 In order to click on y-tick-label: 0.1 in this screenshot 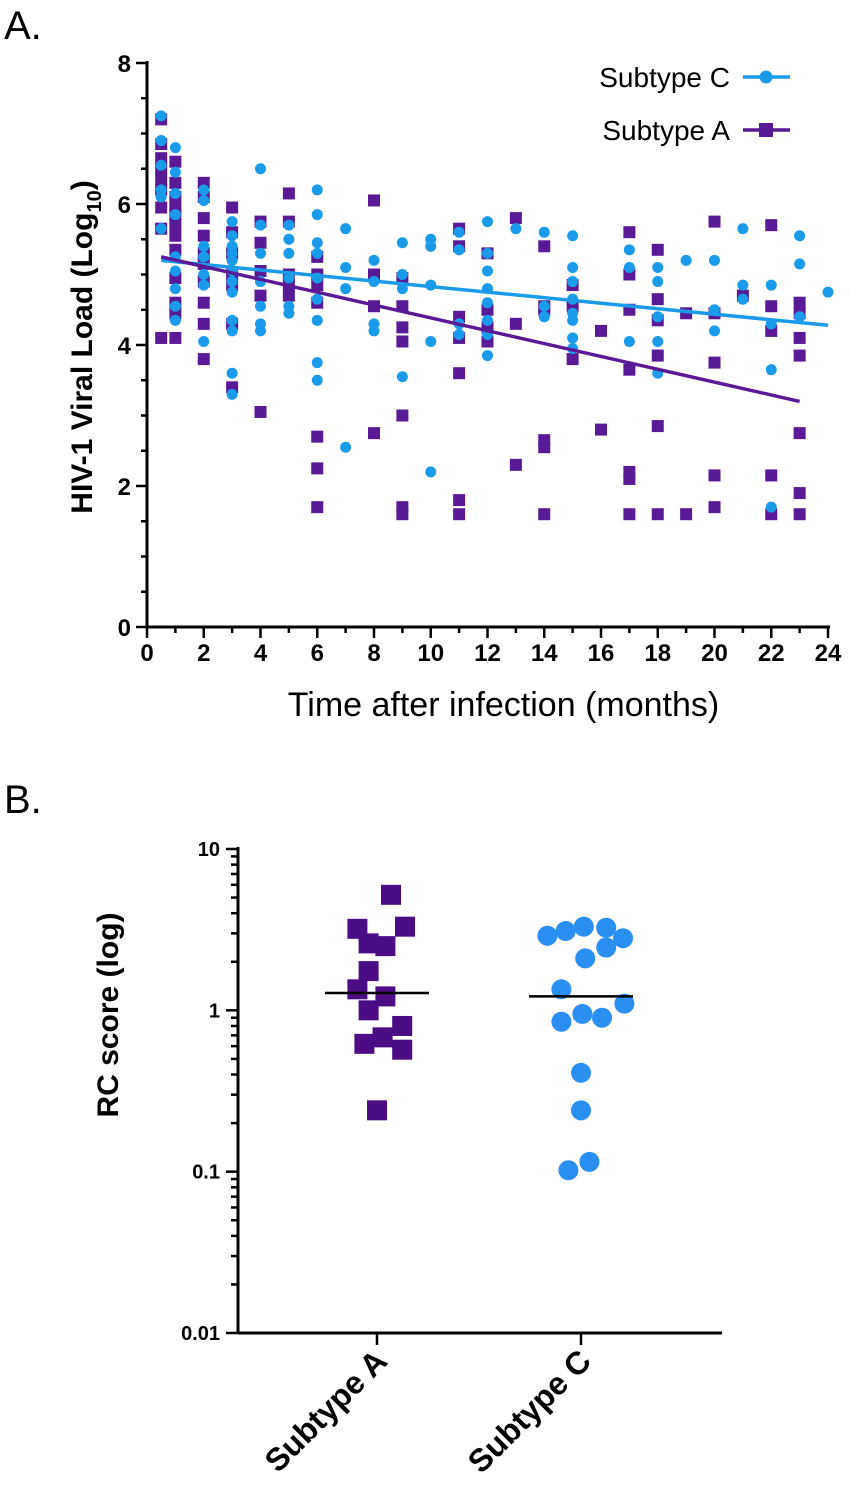, I will do `click(206, 1173)`.